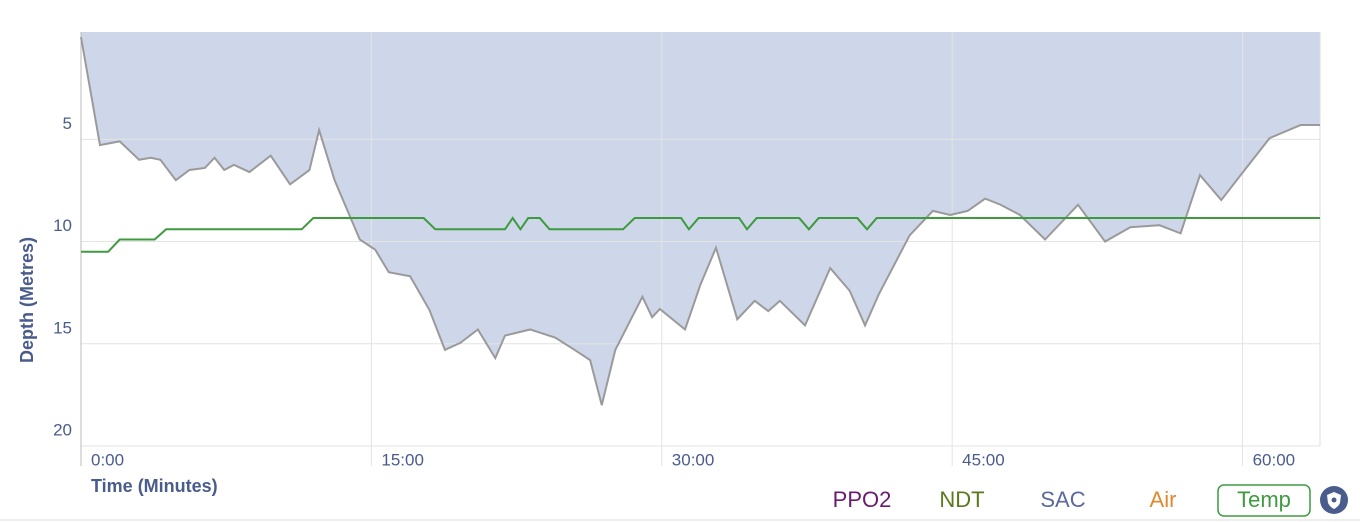  I want to click on y-axis-label: Depth (Metres), so click(27, 300).